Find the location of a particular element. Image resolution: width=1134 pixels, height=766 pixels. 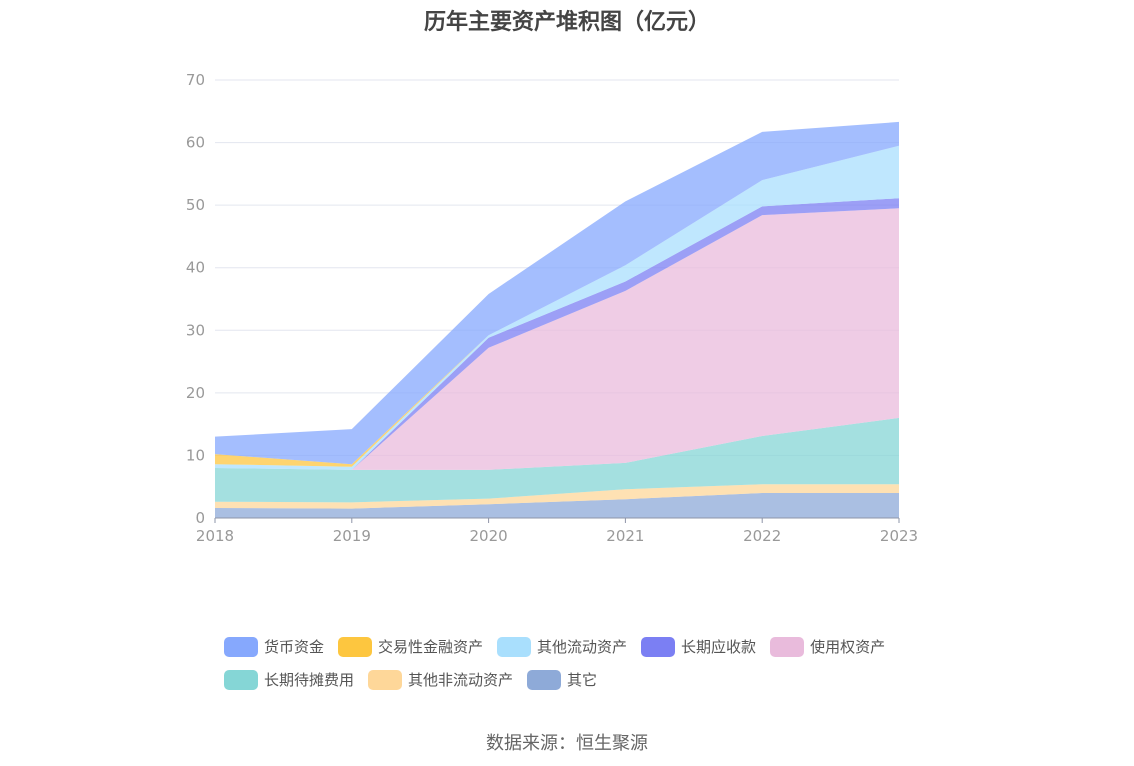

area-其他非流动资产 is located at coordinates (557, 496).